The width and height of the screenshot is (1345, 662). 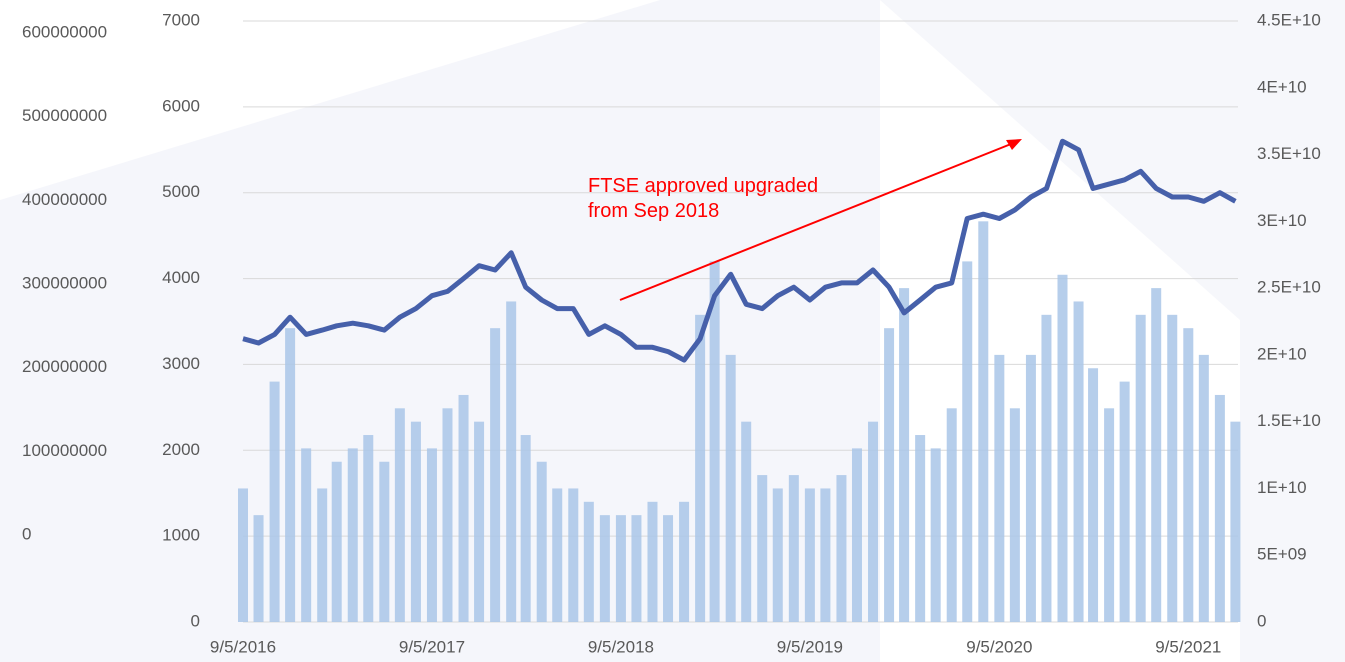 What do you see at coordinates (1289, 420) in the screenshot?
I see `y2-tick-label: 1.5E+10` at bounding box center [1289, 420].